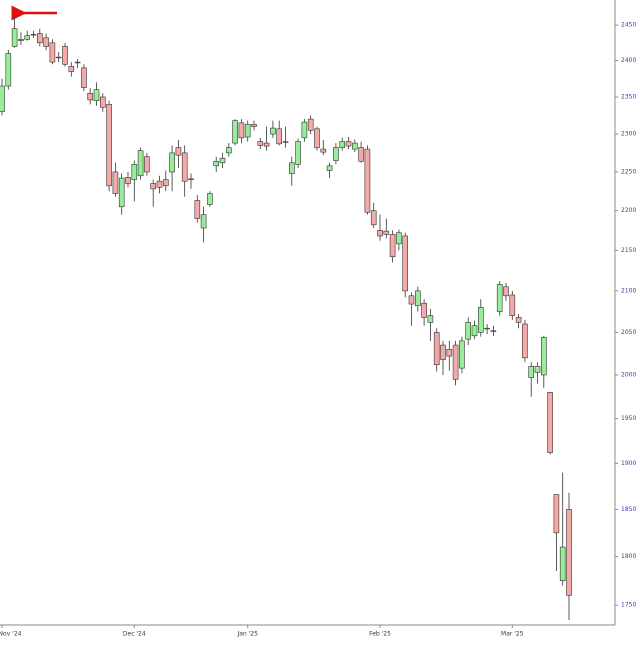  Describe the element at coordinates (628, 418) in the screenshot. I see `y-tick-label: 1950` at that location.